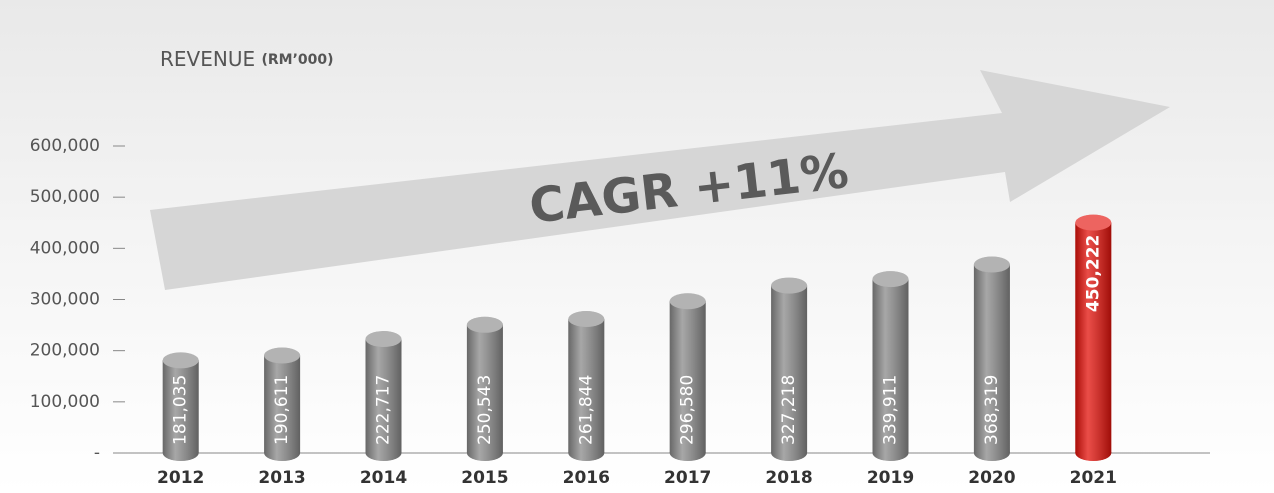 The image size is (1274, 493). Describe the element at coordinates (586, 478) in the screenshot. I see `x-tick-label: 2016` at that location.